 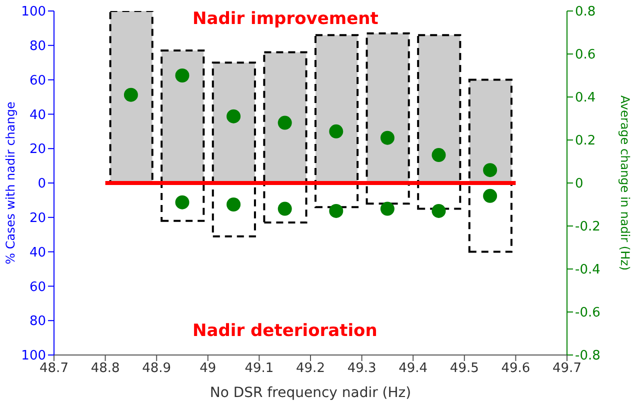 What do you see at coordinates (10, 183) in the screenshot?
I see `y-axis-title: % Cases with nadir change` at bounding box center [10, 183].